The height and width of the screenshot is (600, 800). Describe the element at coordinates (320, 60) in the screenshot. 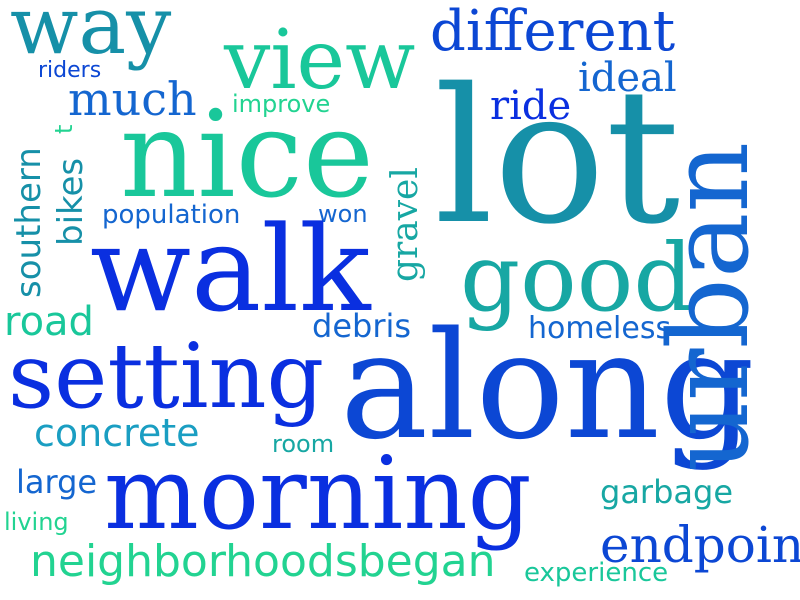

I see `word-view: view` at that location.